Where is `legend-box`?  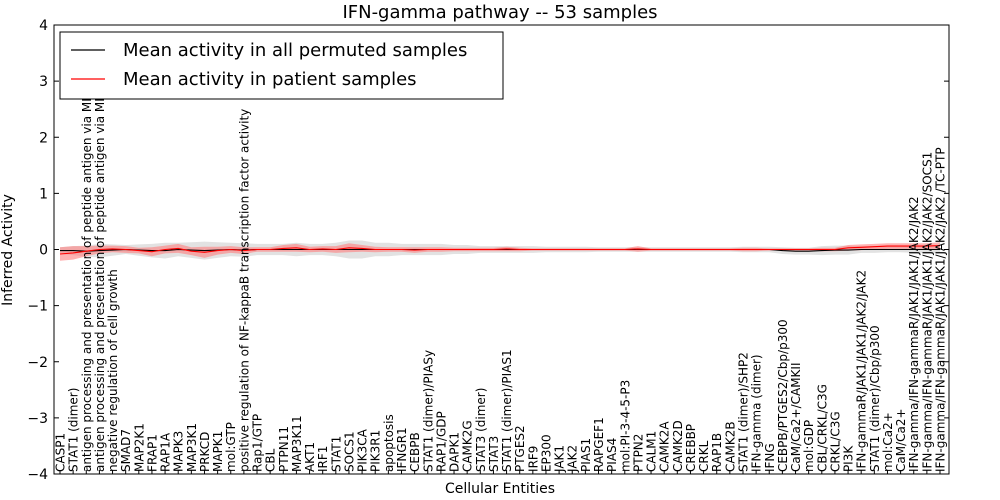
legend-box is located at coordinates (281, 65).